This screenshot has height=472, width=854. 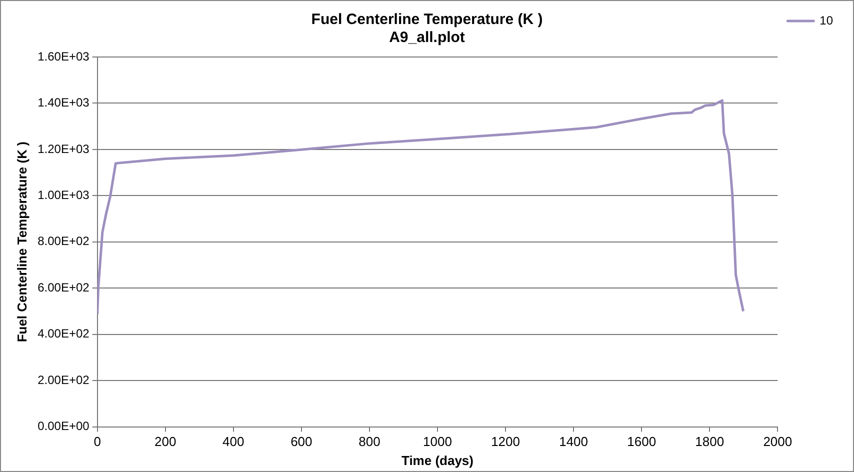 What do you see at coordinates (165, 442) in the screenshot?
I see `x-tick-label: 200` at bounding box center [165, 442].